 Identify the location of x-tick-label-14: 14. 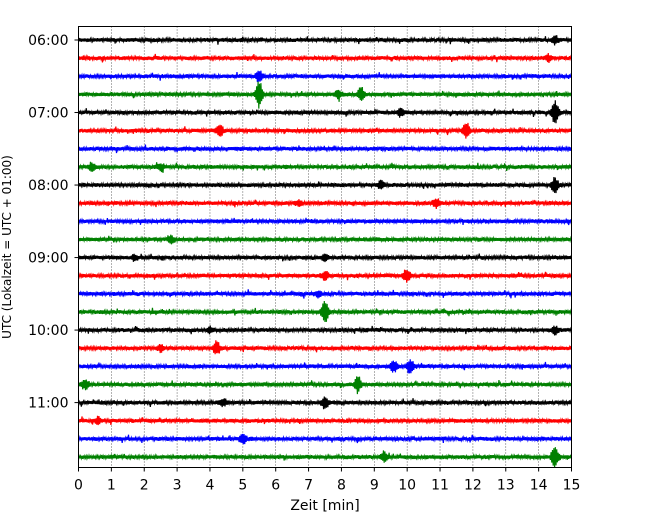
(539, 486).